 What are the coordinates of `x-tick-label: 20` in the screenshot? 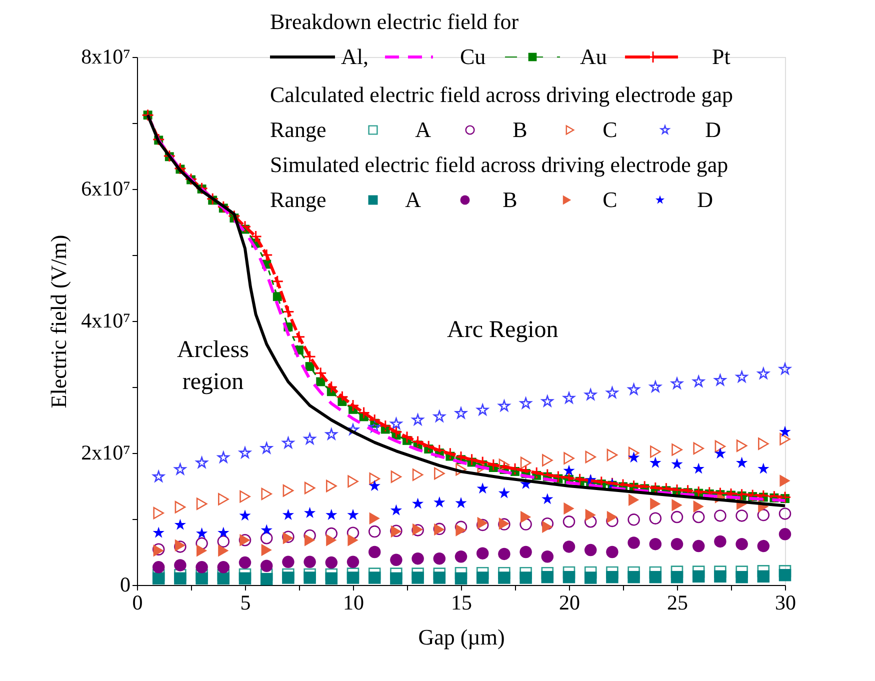 It's located at (569, 602).